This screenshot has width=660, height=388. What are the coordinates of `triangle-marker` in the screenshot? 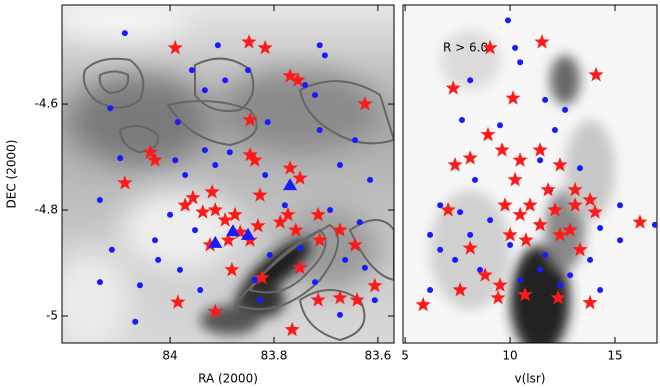 It's located at (290, 184).